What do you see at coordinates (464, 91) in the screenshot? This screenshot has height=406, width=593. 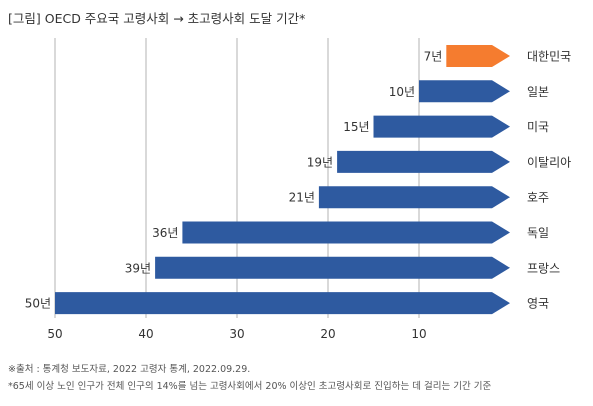 I see `bar-일본` at bounding box center [464, 91].